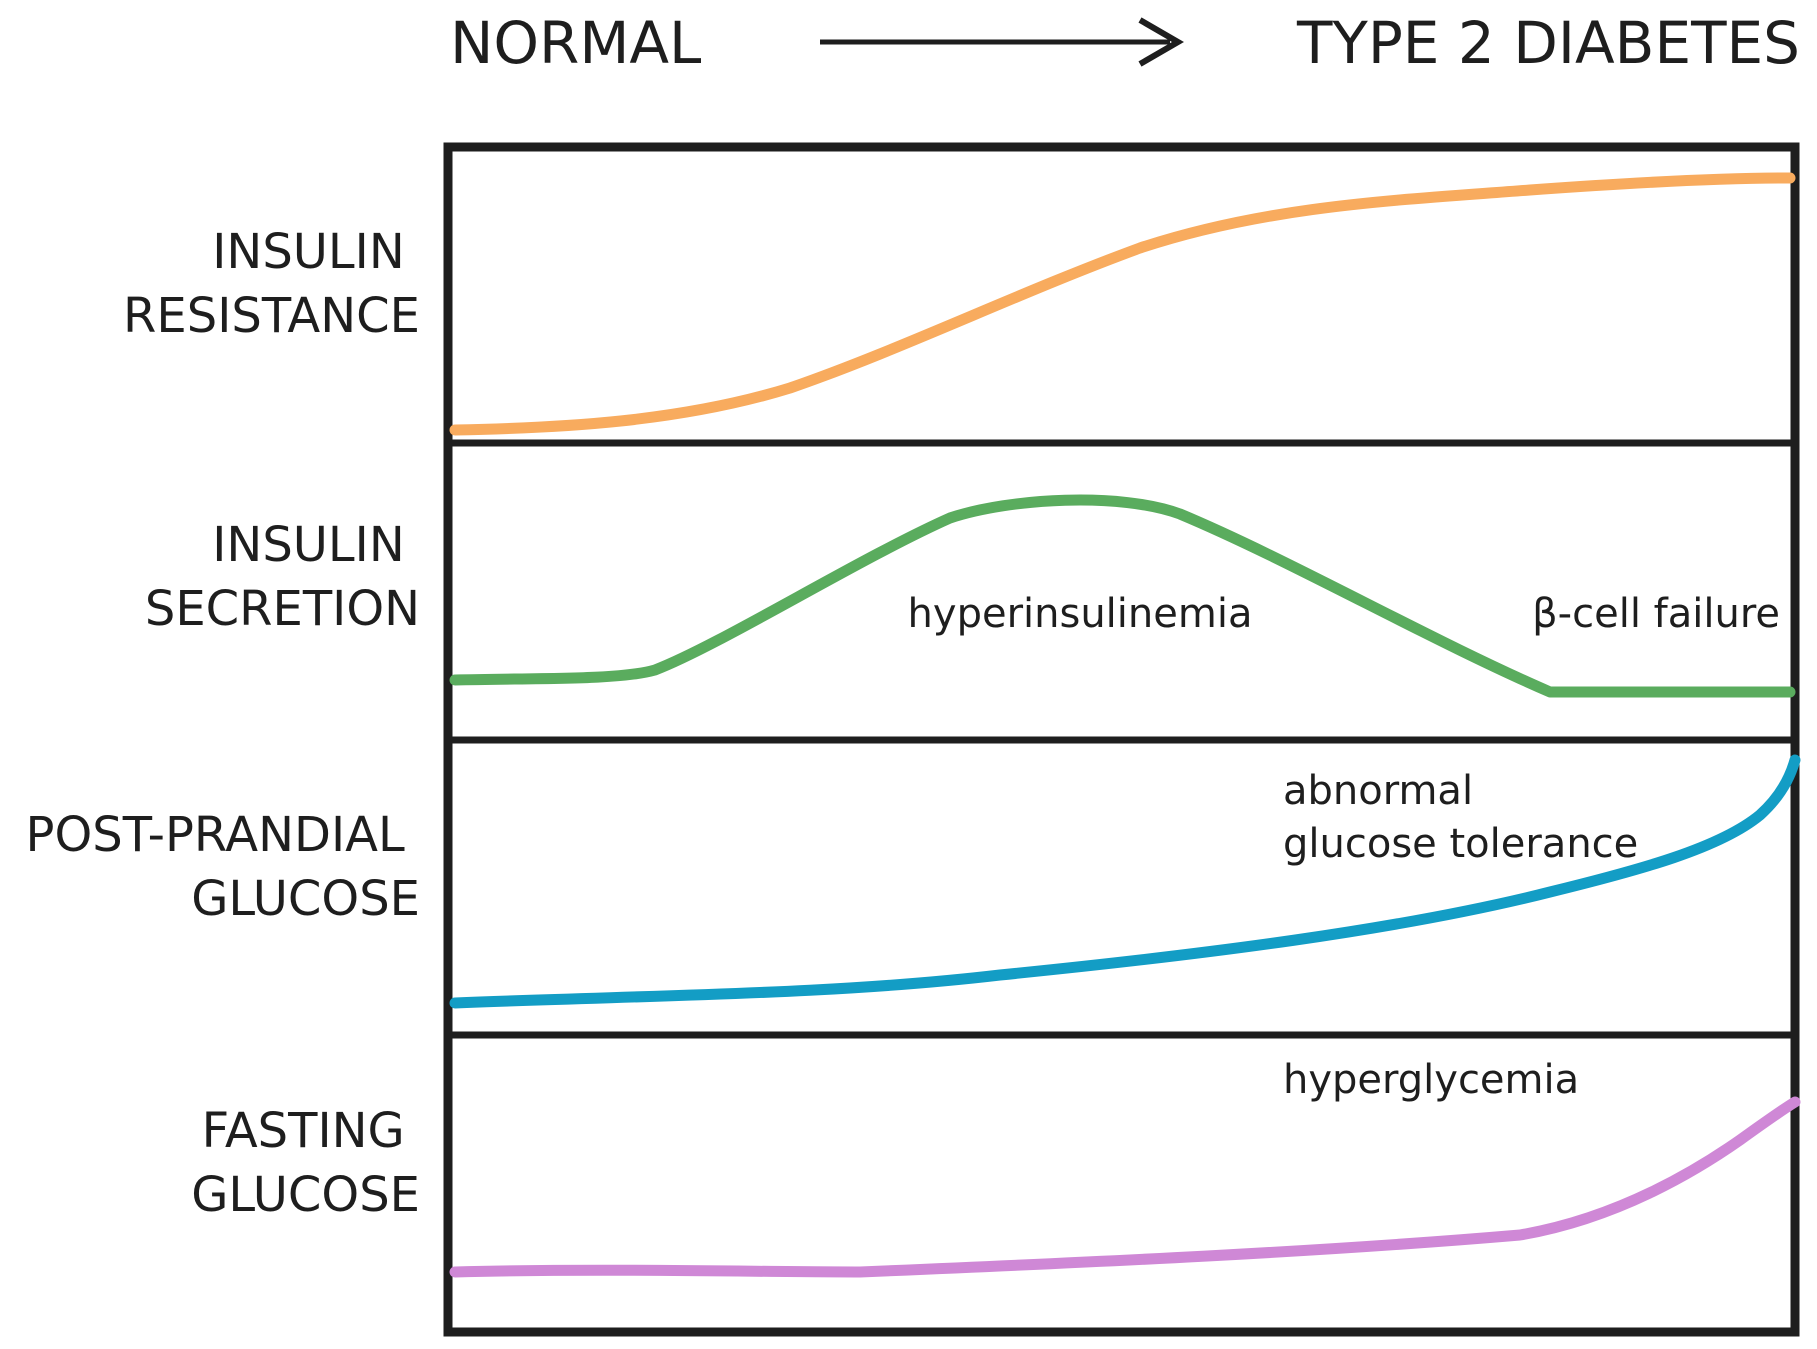 The height and width of the screenshot is (1349, 1817). Describe the element at coordinates (1080, 614) in the screenshot. I see `annotation-hyperinsulinemia: hyperinsulinemia` at that location.